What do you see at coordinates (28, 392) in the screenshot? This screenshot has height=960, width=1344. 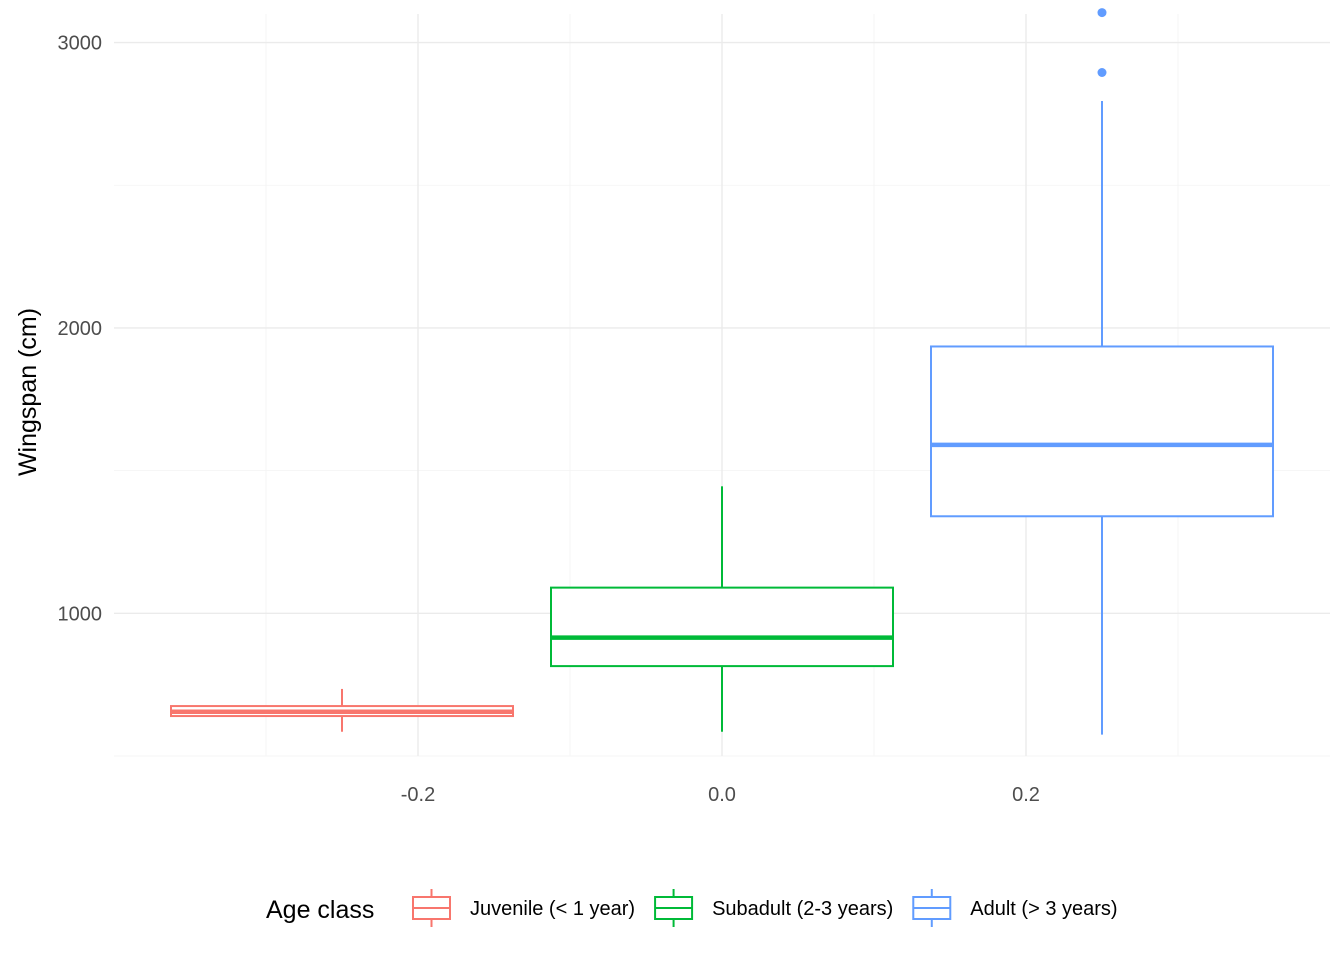 I see `y-axis-title: Wingspan (cm)` at bounding box center [28, 392].